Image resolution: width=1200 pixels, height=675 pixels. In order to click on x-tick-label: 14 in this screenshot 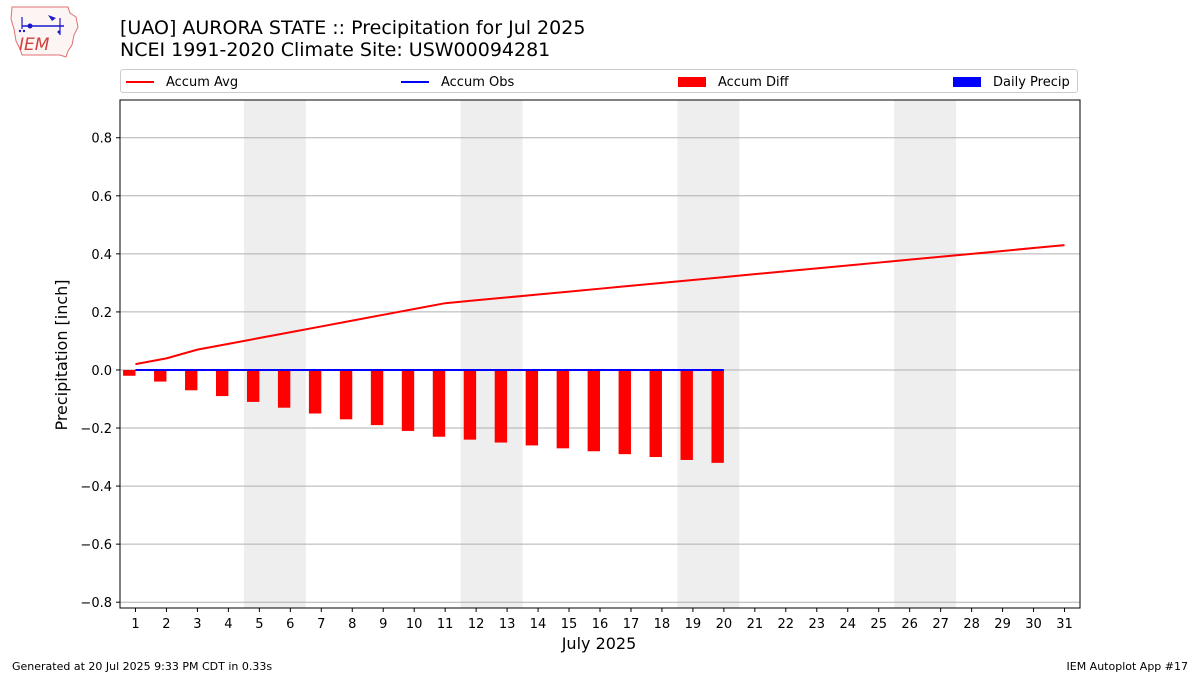, I will do `click(538, 624)`.